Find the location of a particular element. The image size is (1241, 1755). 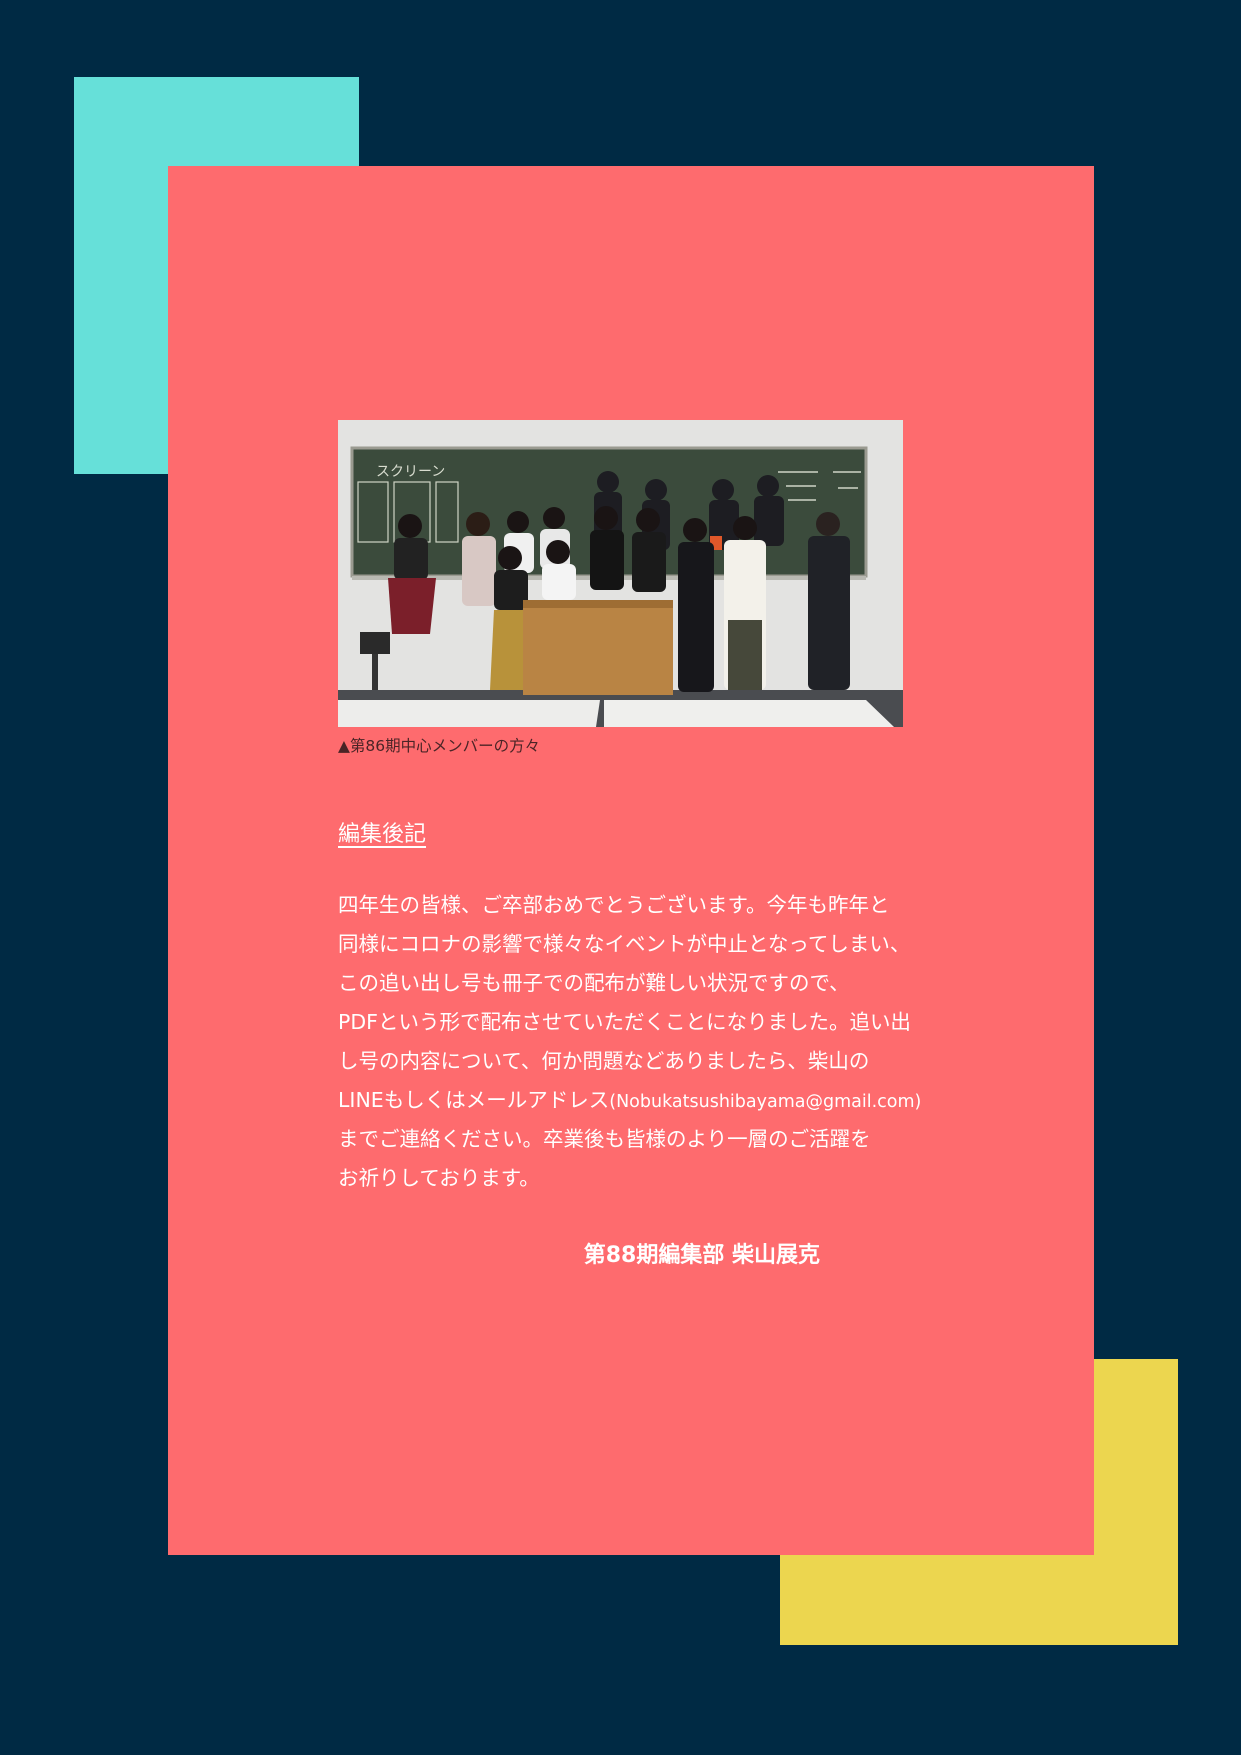

group-photo-image: スクリーン is located at coordinates (620, 573).